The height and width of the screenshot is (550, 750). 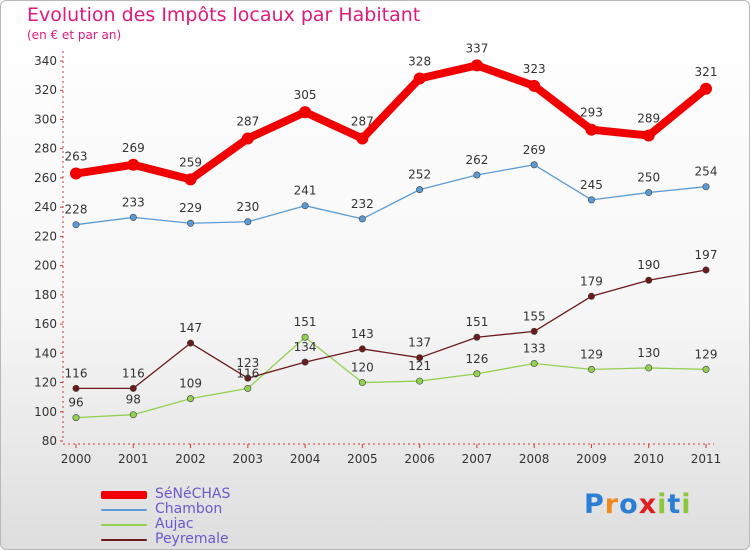 I want to click on data-label: 232, so click(x=362, y=204).